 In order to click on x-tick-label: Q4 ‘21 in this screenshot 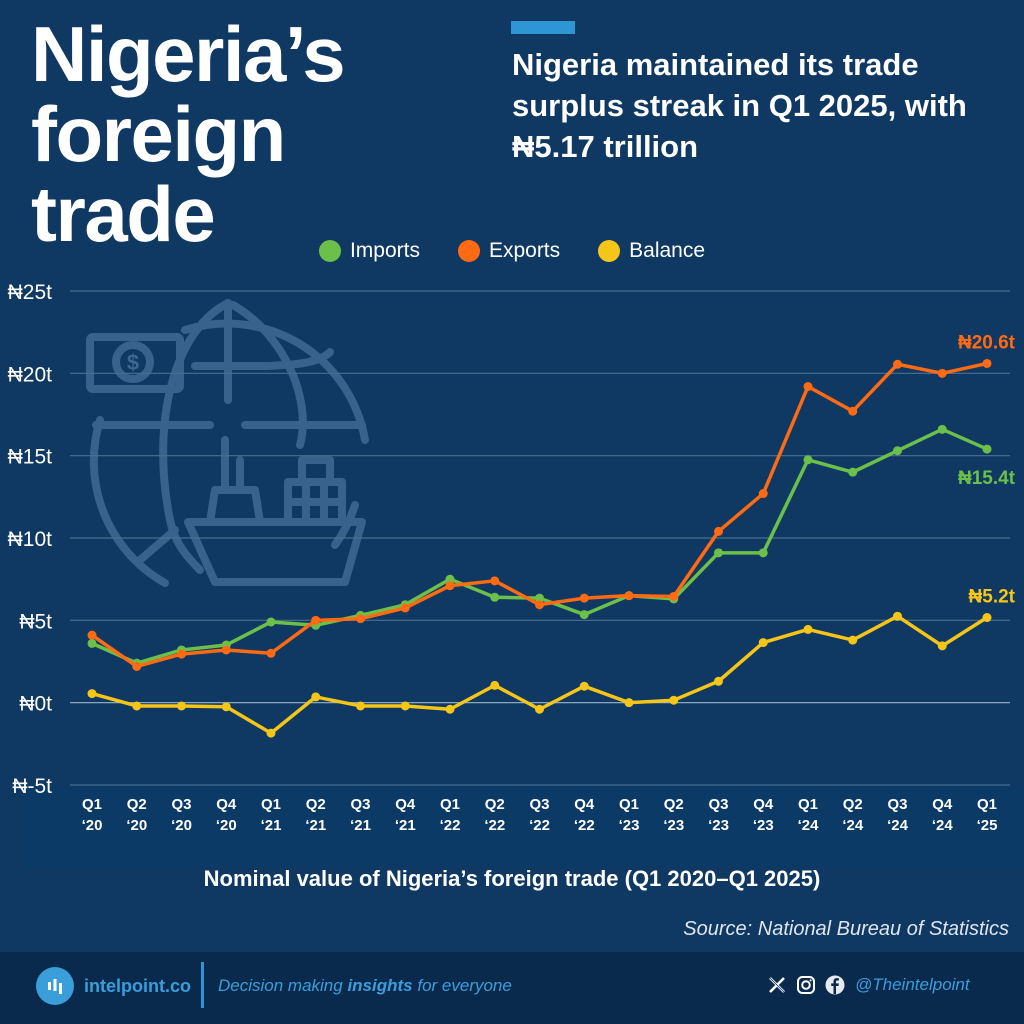, I will do `click(405, 815)`.